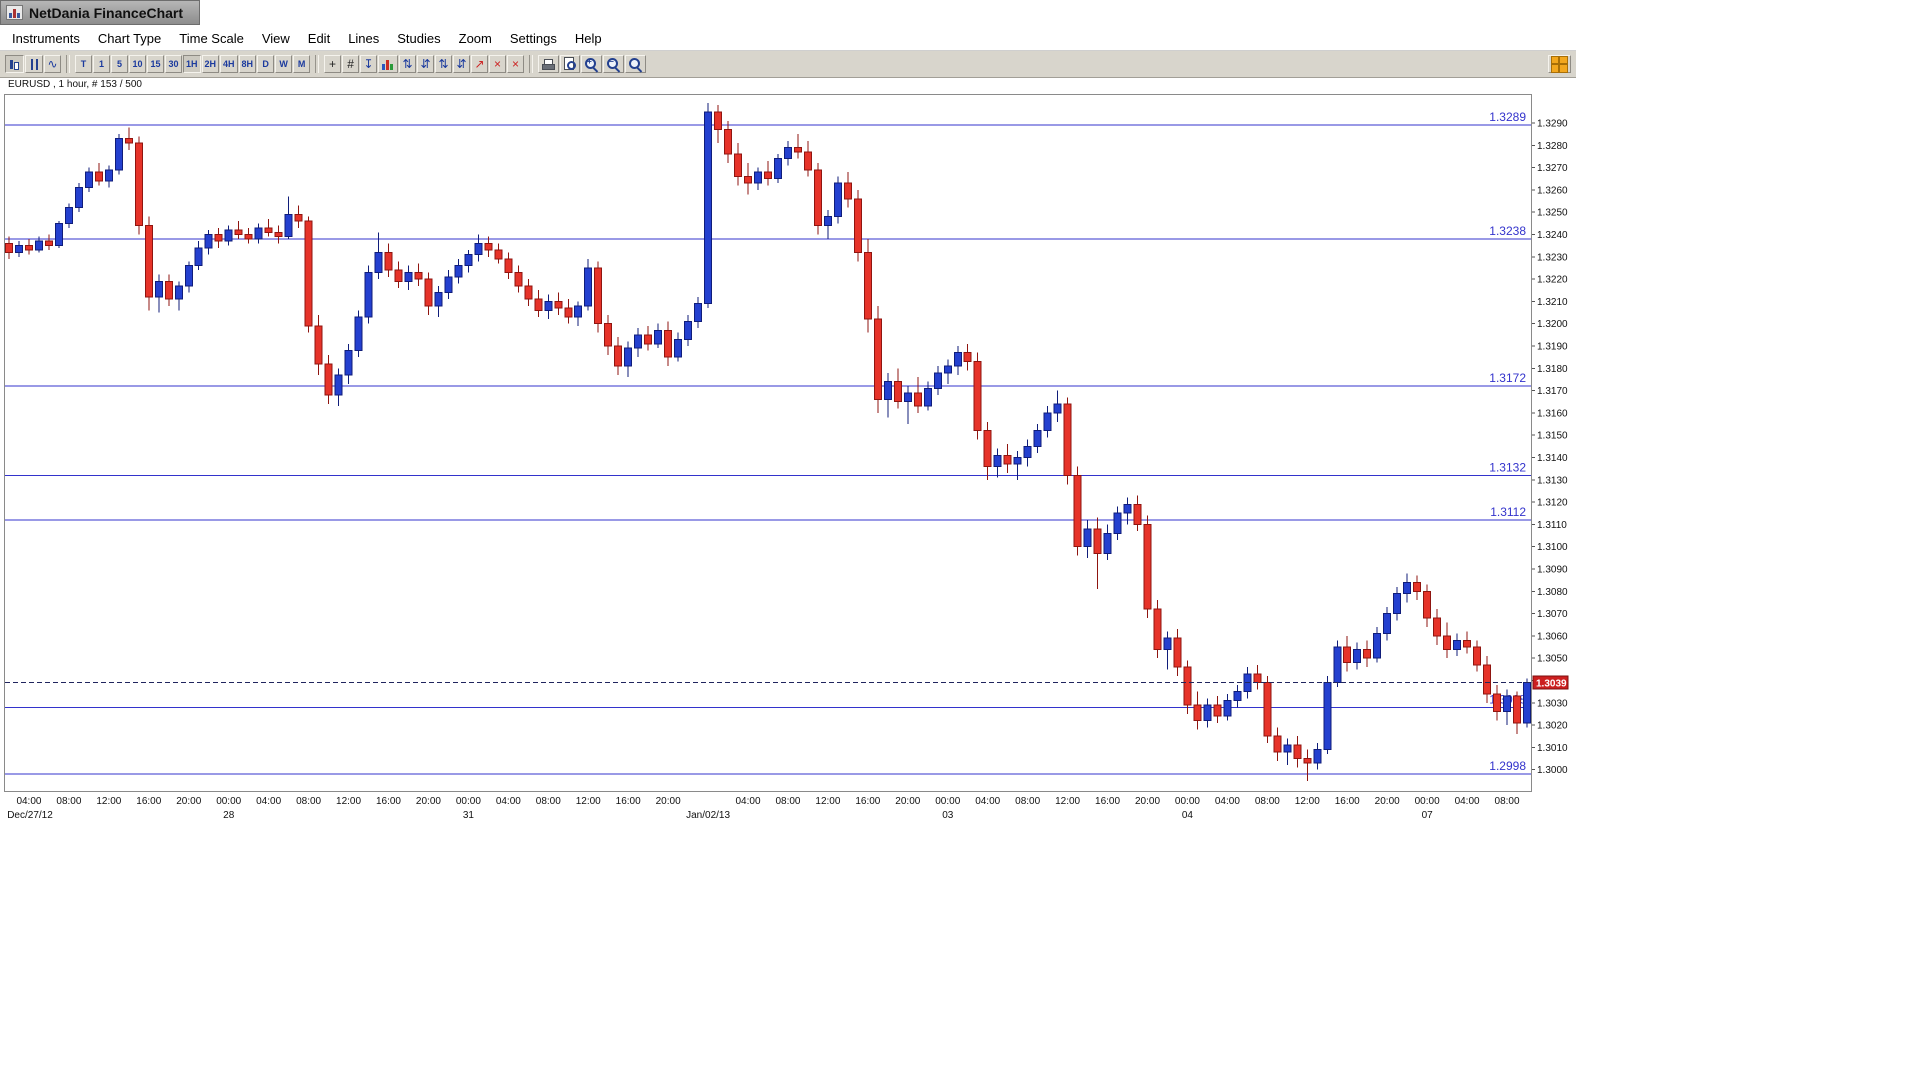  What do you see at coordinates (369, 64) in the screenshot?
I see `data-inspect-button: ↧` at bounding box center [369, 64].